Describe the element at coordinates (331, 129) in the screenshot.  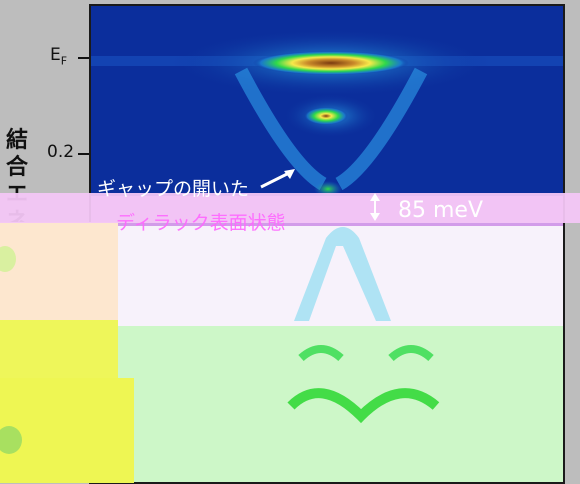
I see `dispersion-arms` at that location.